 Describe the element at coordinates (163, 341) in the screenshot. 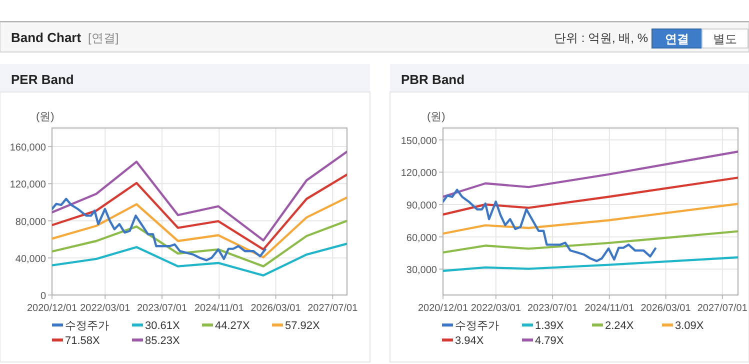

I see `legend-label: 85.23X` at that location.